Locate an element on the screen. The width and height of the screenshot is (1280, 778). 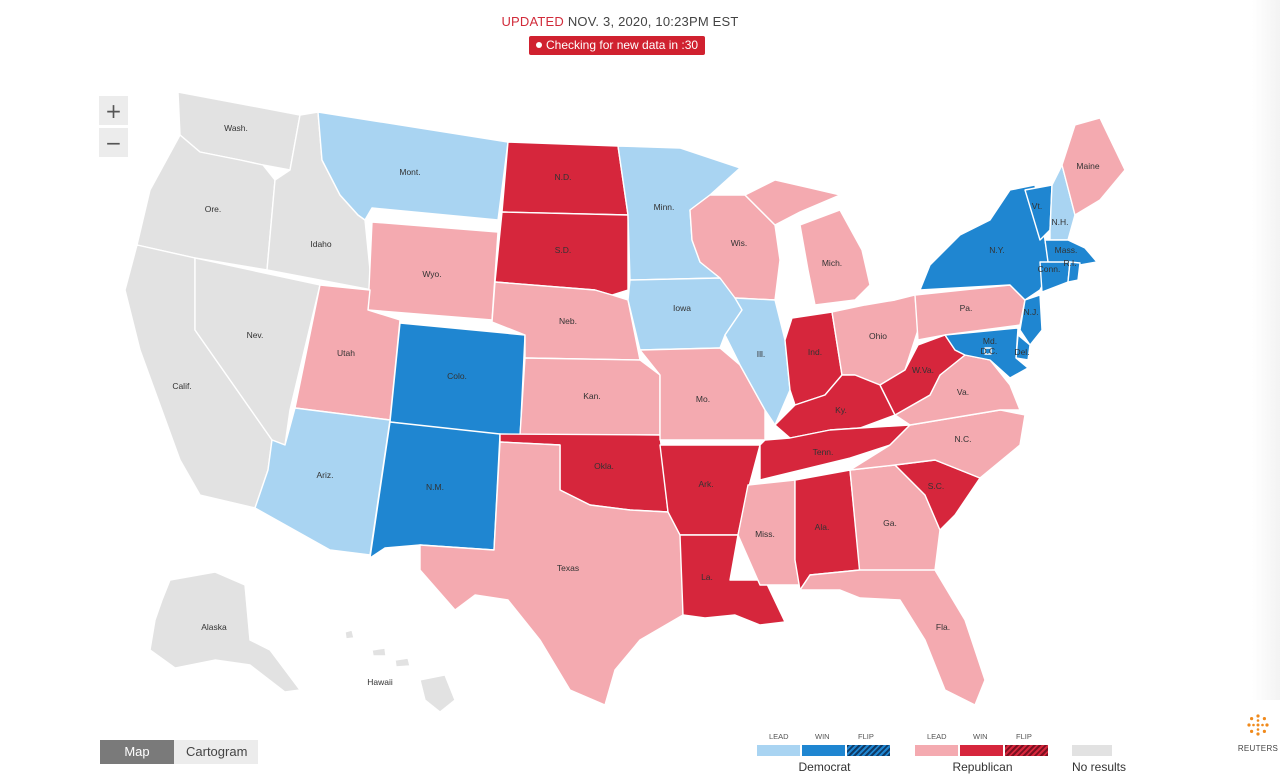
state-mt is located at coordinates (413, 166).